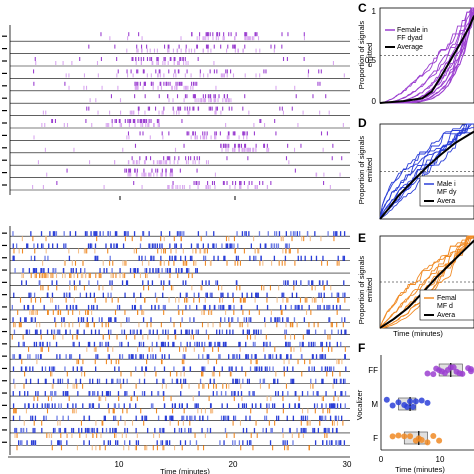 This screenshot has width=474, height=474. Describe the element at coordinates (371, 60) in the screenshot. I see `c-ytick-05: 0.5` at that location.